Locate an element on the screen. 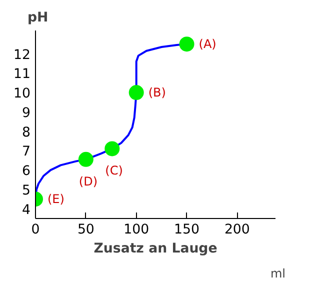 The height and width of the screenshot is (290, 310). annotation: (D) is located at coordinates (88, 181).